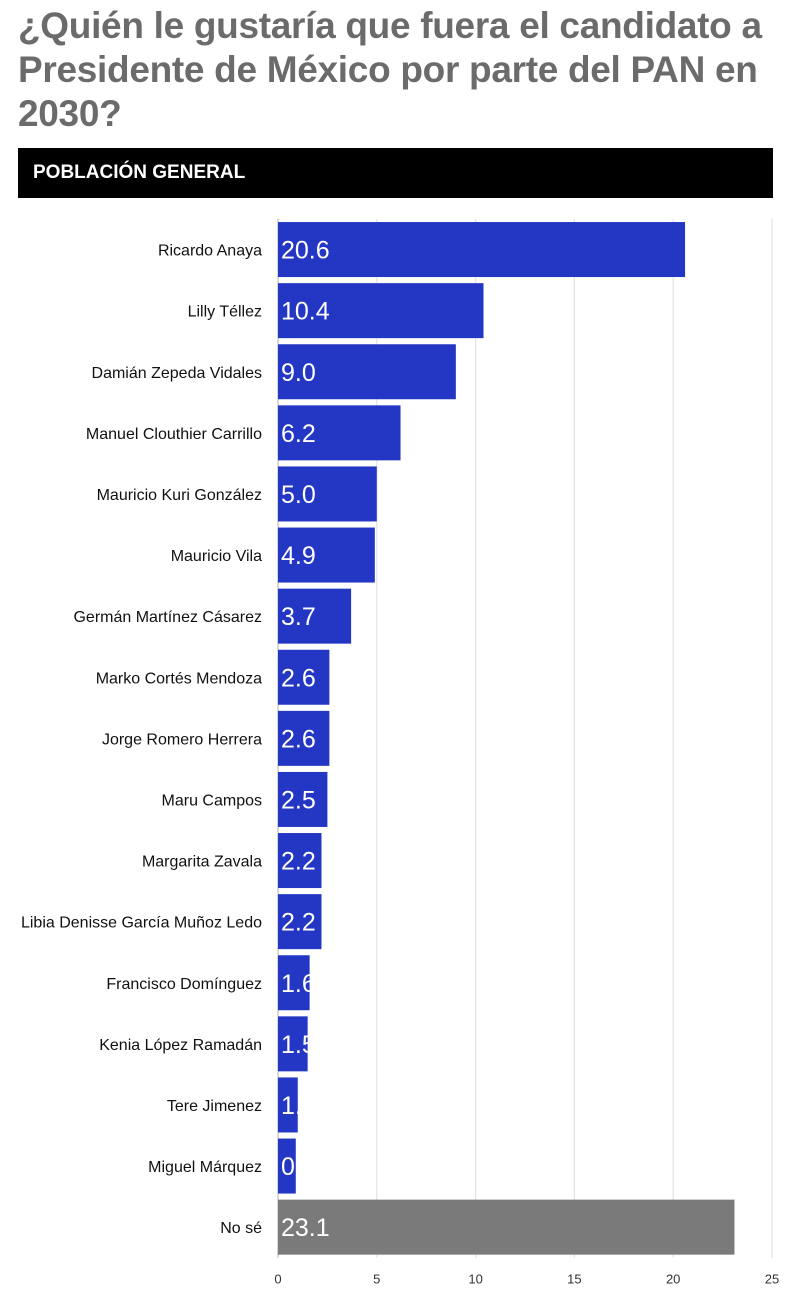  What do you see at coordinates (202, 862) in the screenshot?
I see `category-label: Margarita Zavala` at bounding box center [202, 862].